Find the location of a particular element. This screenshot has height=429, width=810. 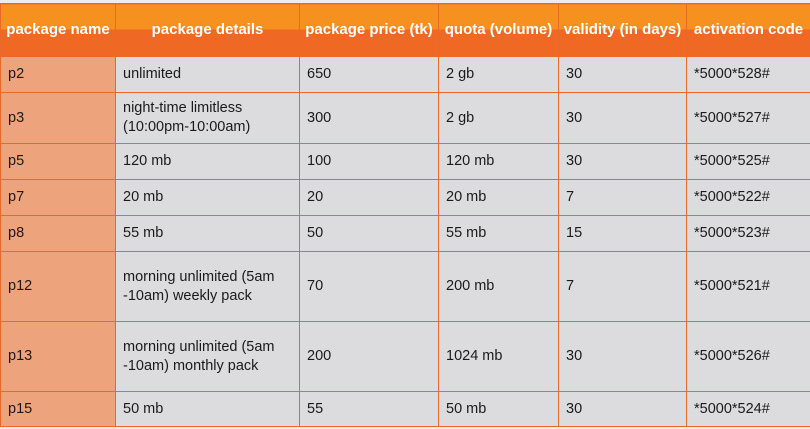

header-activation-code: activation code is located at coordinates (748, 30).